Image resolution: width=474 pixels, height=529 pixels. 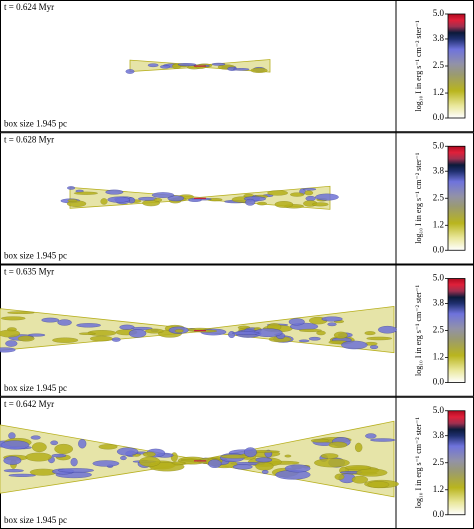 What do you see at coordinates (29, 7) in the screenshot?
I see `time-label: t = 0.624 Myr` at bounding box center [29, 7].